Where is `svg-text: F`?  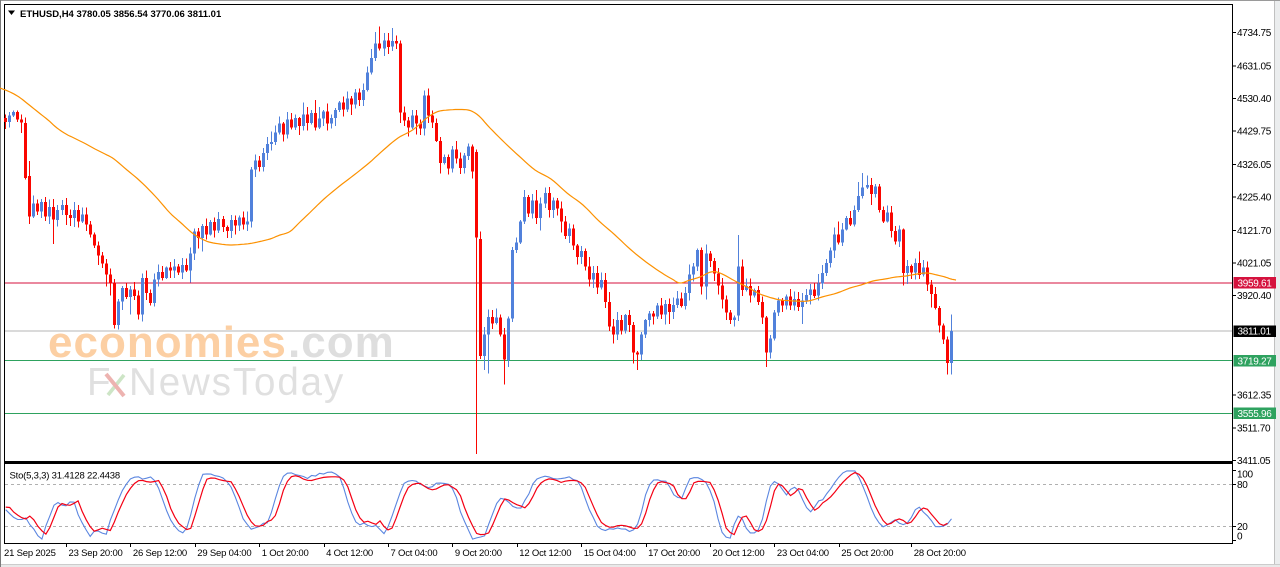
svg-text: F is located at coordinates (99, 382).